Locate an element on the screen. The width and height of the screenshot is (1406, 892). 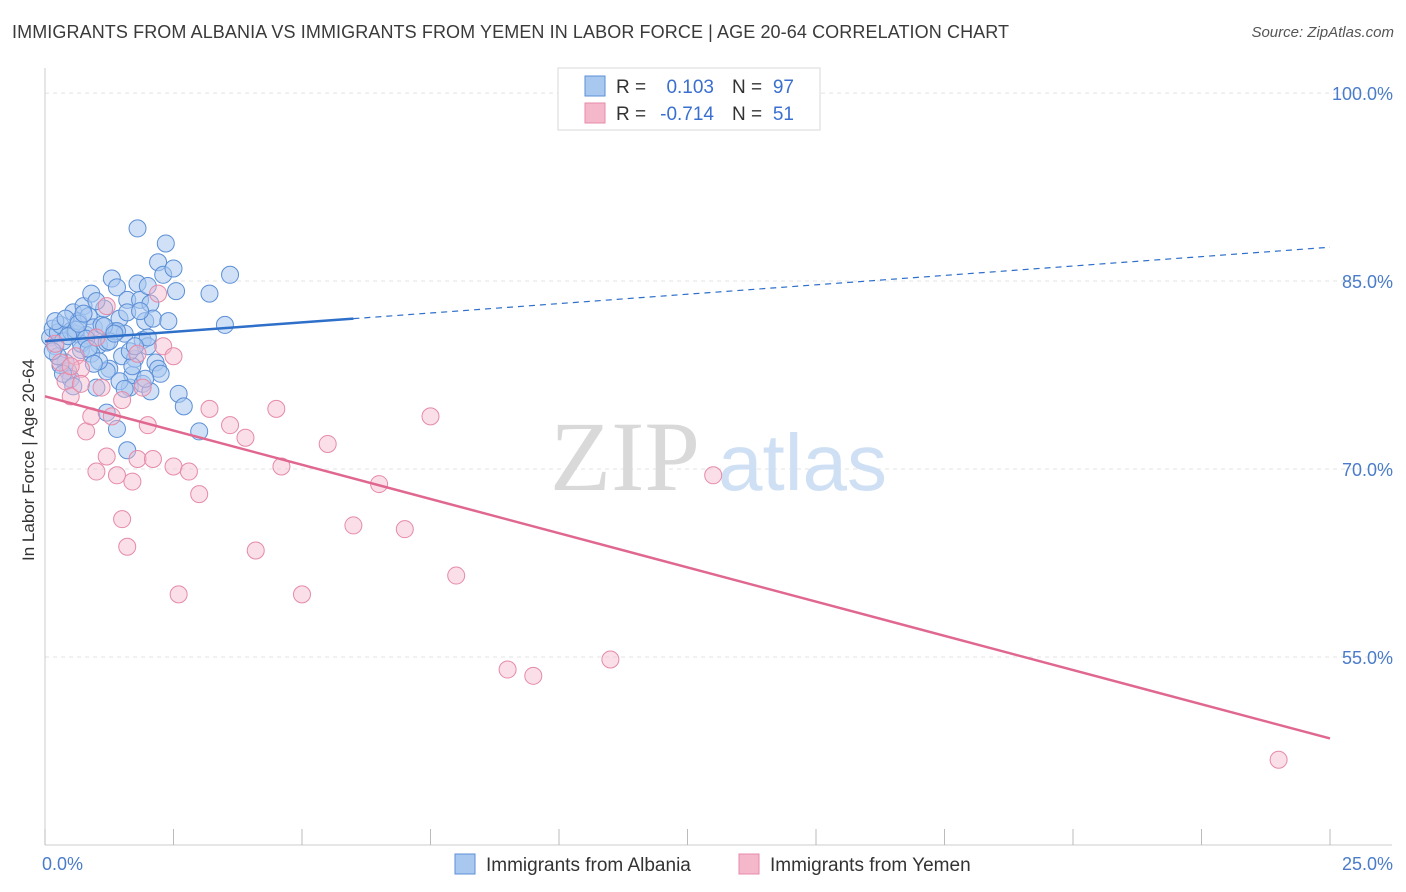
legend-n-label-albania: N = is located at coordinates (747, 87).